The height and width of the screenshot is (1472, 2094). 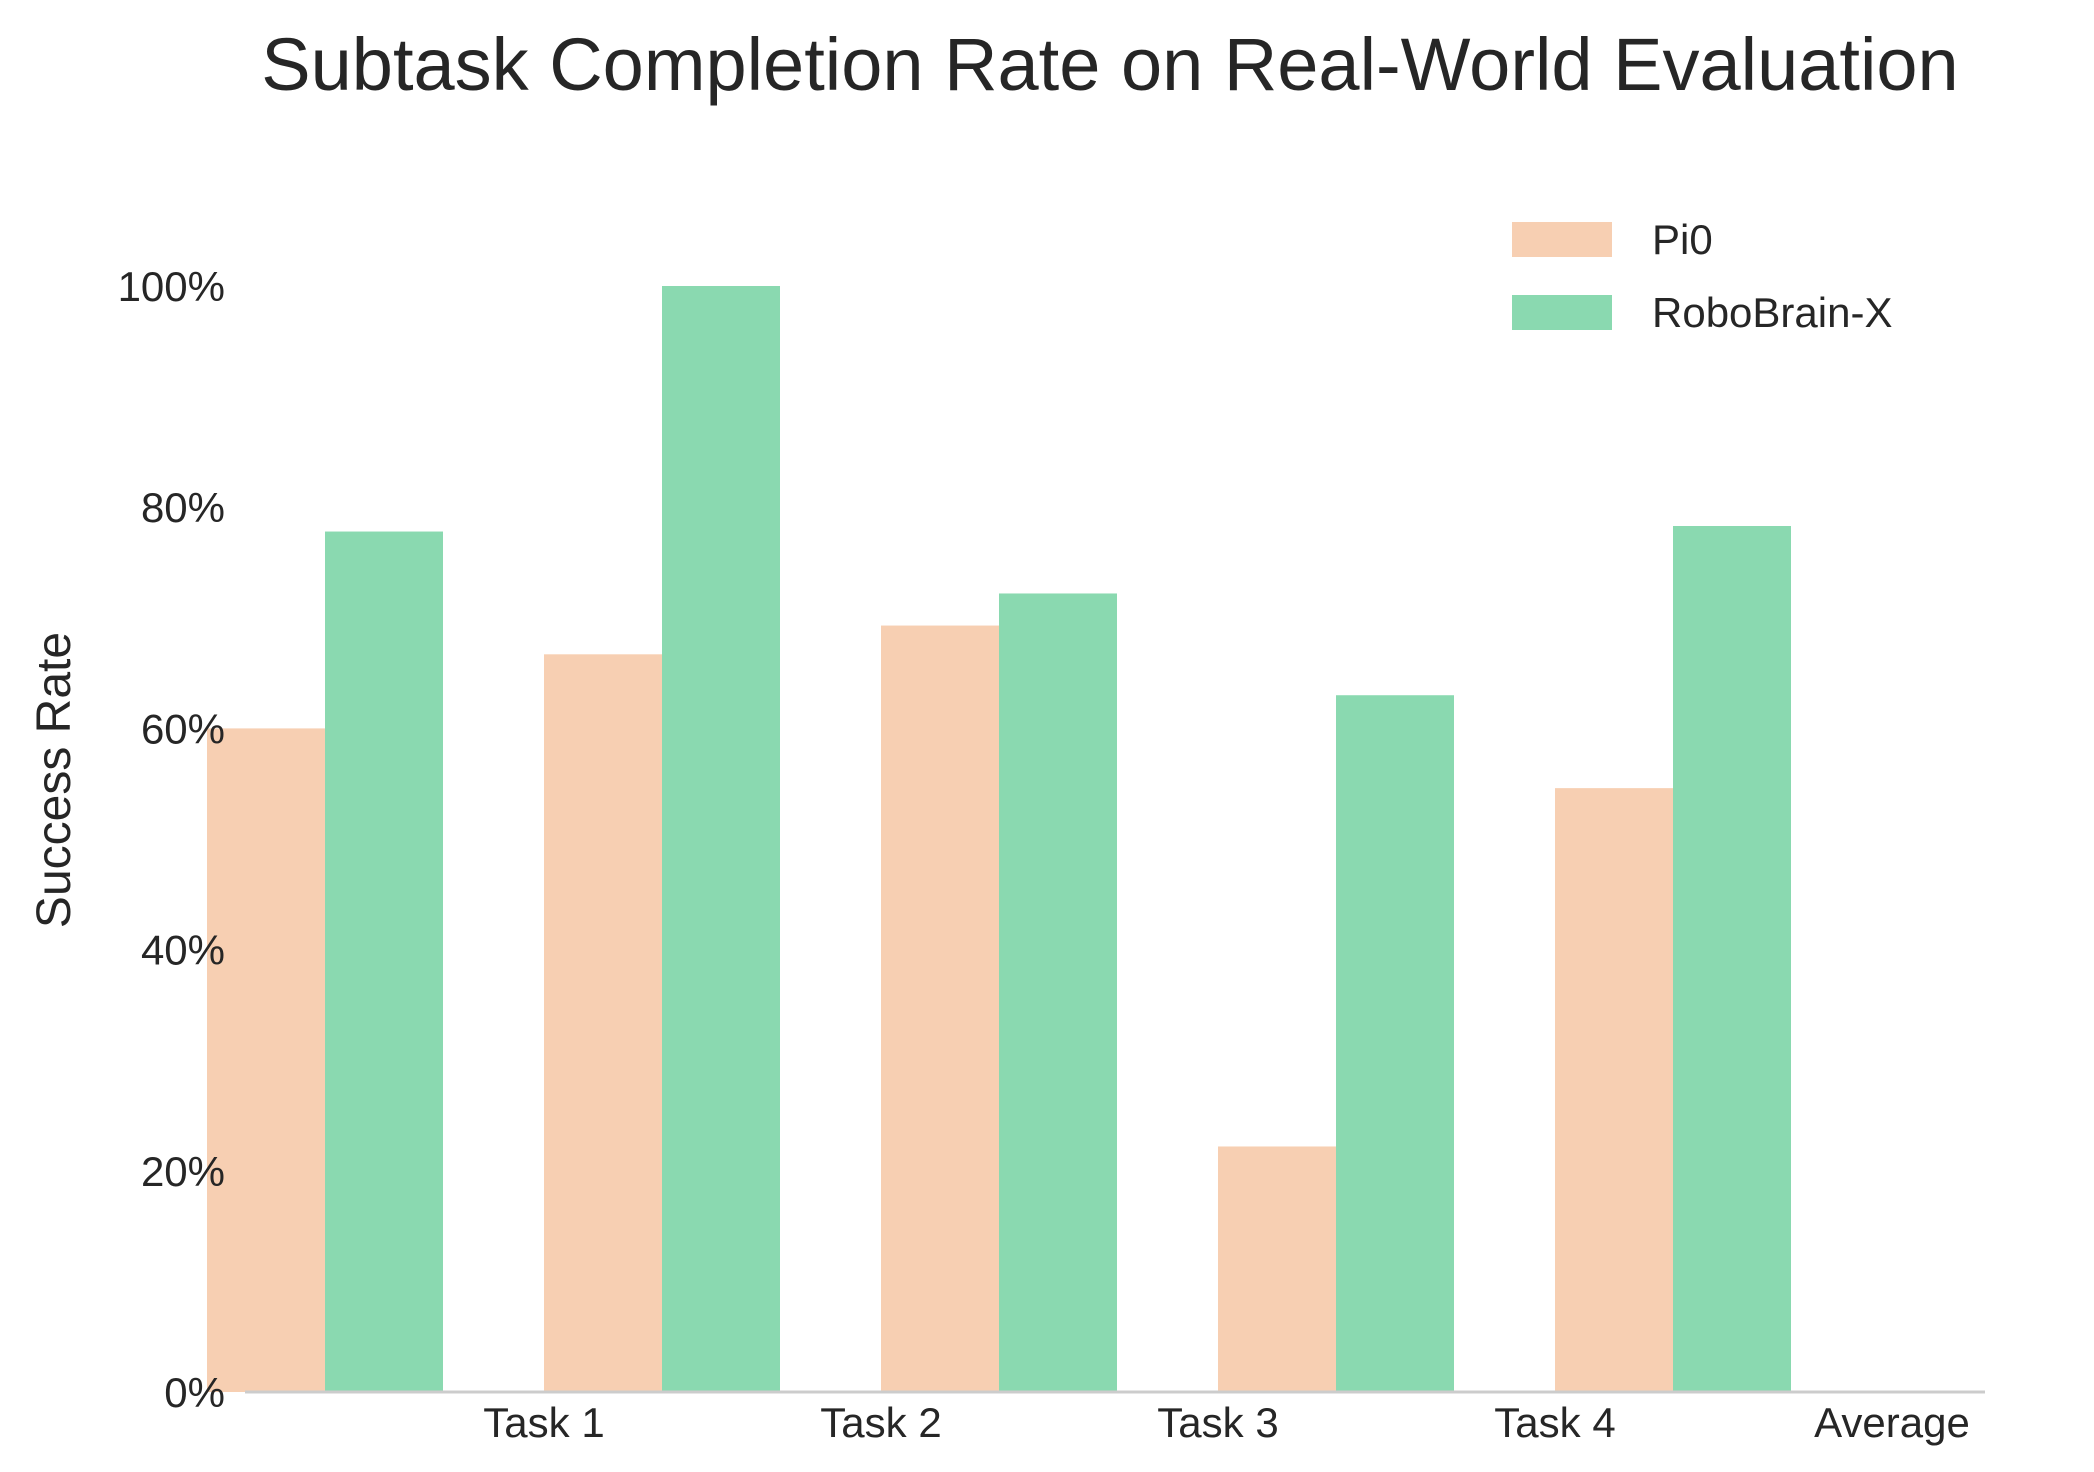 I want to click on x-tick-label: Task 4, so click(x=1554, y=1422).